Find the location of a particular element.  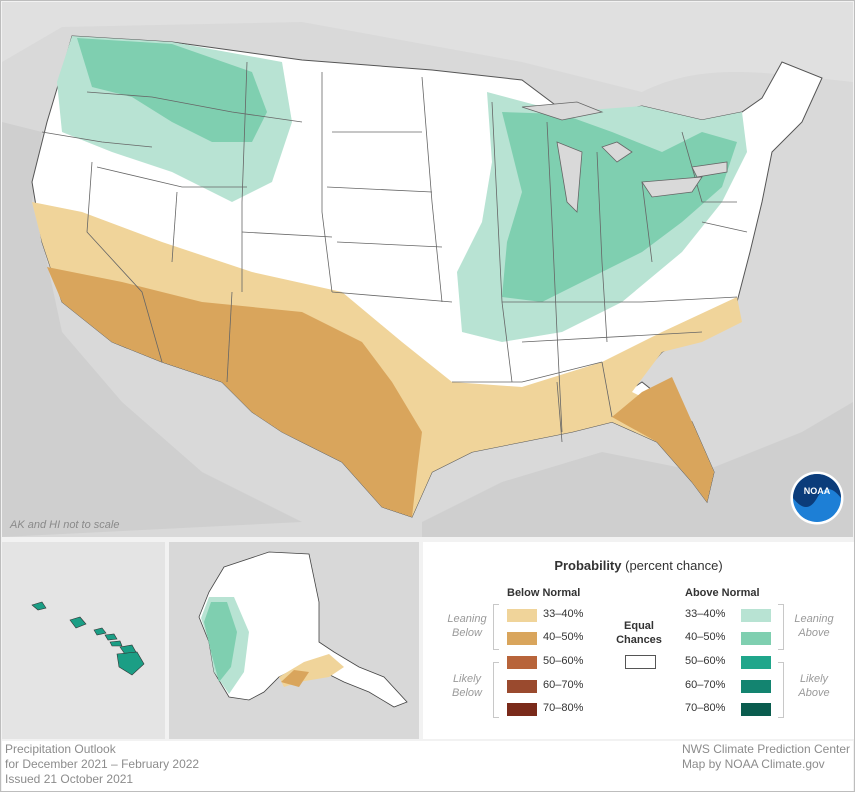

hawaii-inset is located at coordinates (83, 640).